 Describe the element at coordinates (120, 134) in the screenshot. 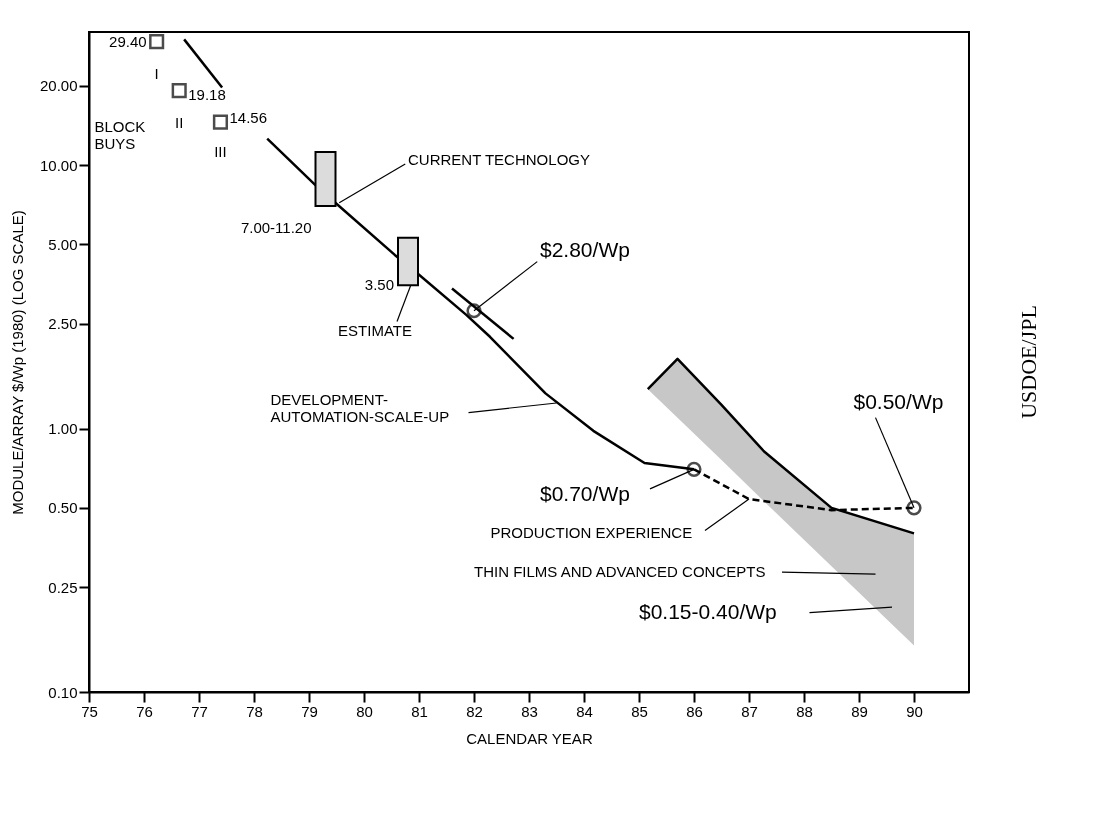

I see `annotation: BLOCK BUYS` at that location.